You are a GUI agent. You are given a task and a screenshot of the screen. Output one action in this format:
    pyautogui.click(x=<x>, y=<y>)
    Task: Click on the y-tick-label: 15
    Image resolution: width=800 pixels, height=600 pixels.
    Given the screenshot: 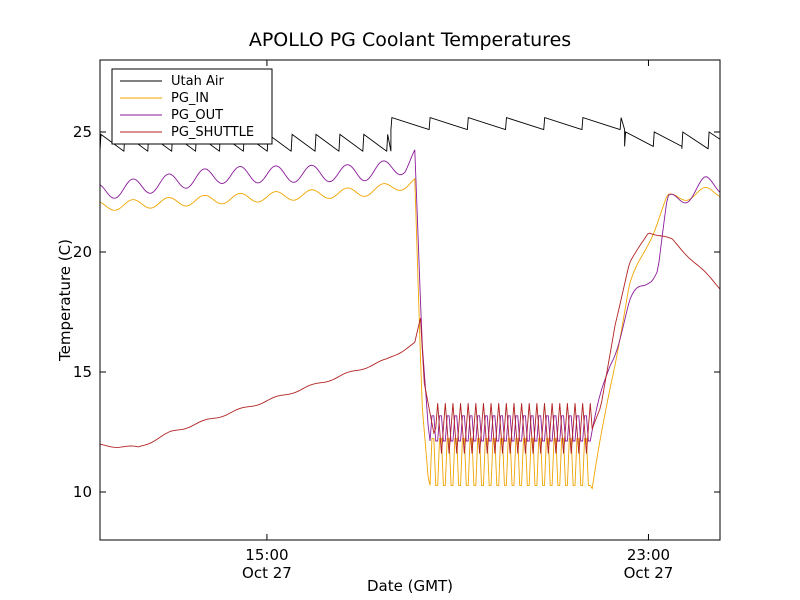 What is the action you would take?
    pyautogui.click(x=82, y=372)
    